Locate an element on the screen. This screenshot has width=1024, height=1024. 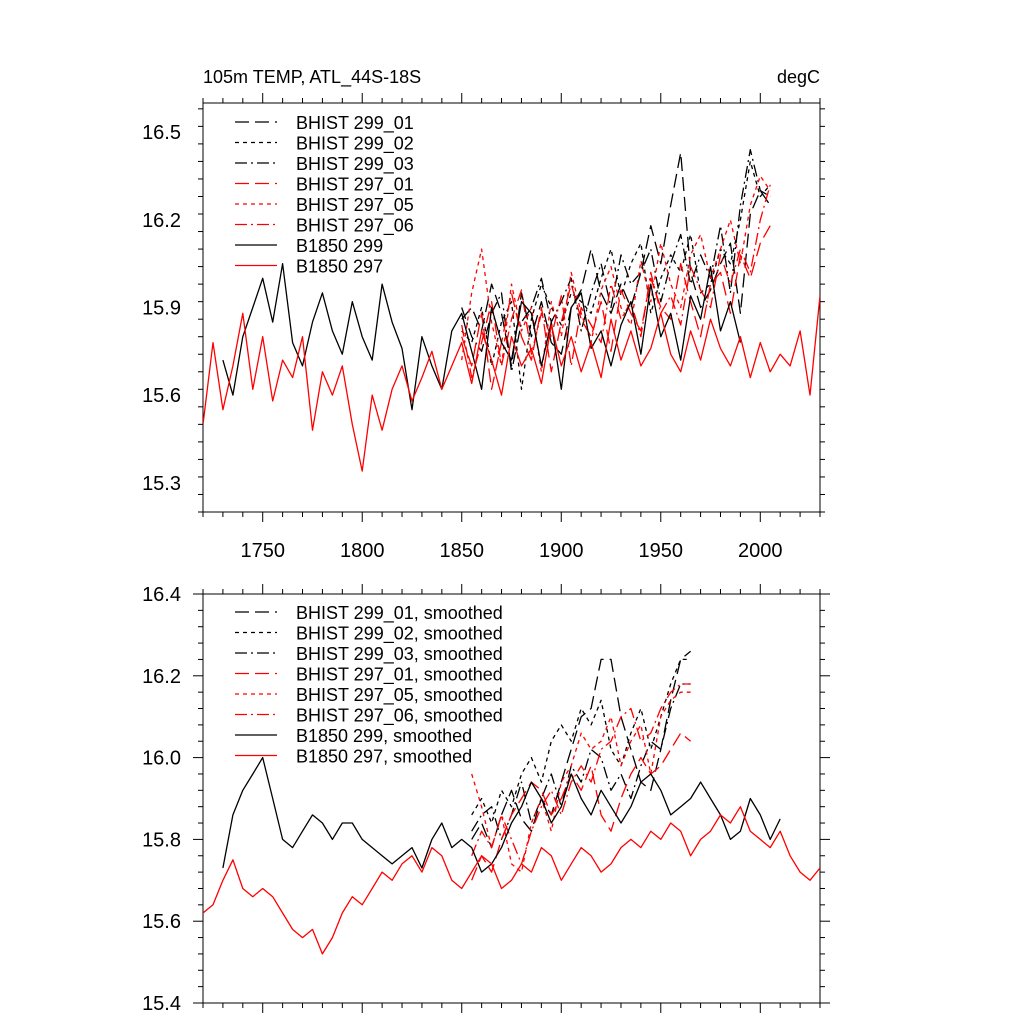
series-line-b1850-297-smoothed is located at coordinates (511, 880).